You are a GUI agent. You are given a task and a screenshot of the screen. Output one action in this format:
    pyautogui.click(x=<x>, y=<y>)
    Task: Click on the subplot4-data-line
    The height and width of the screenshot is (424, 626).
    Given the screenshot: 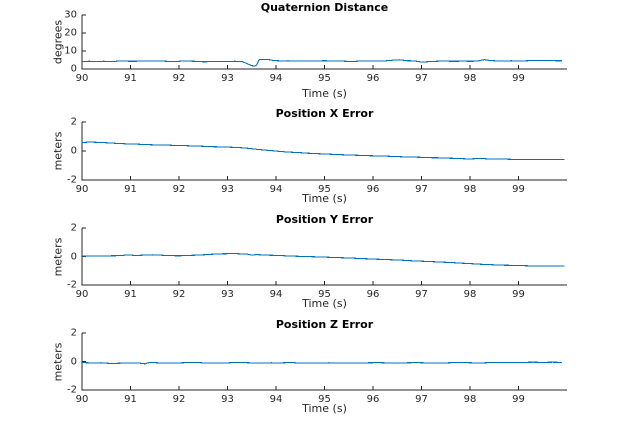 What is the action you would take?
    pyautogui.click(x=322, y=363)
    